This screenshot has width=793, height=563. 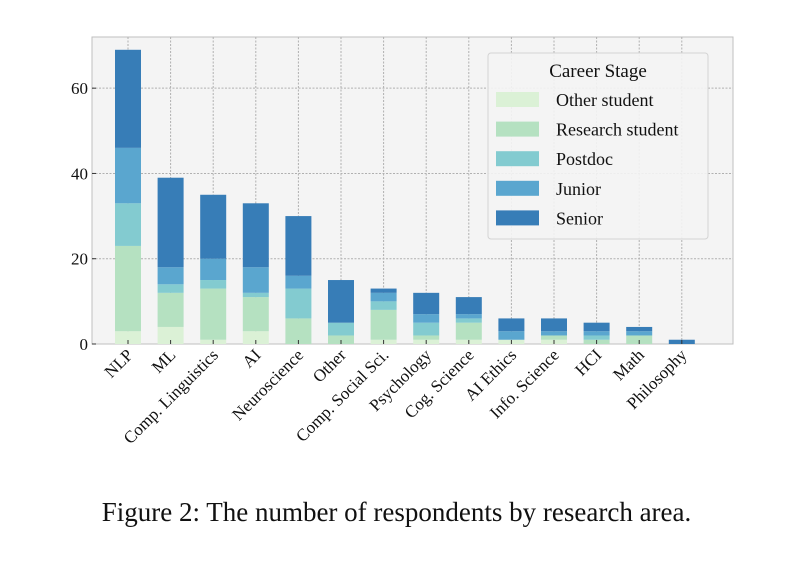 I want to click on legend-label: Senior, so click(x=579, y=218).